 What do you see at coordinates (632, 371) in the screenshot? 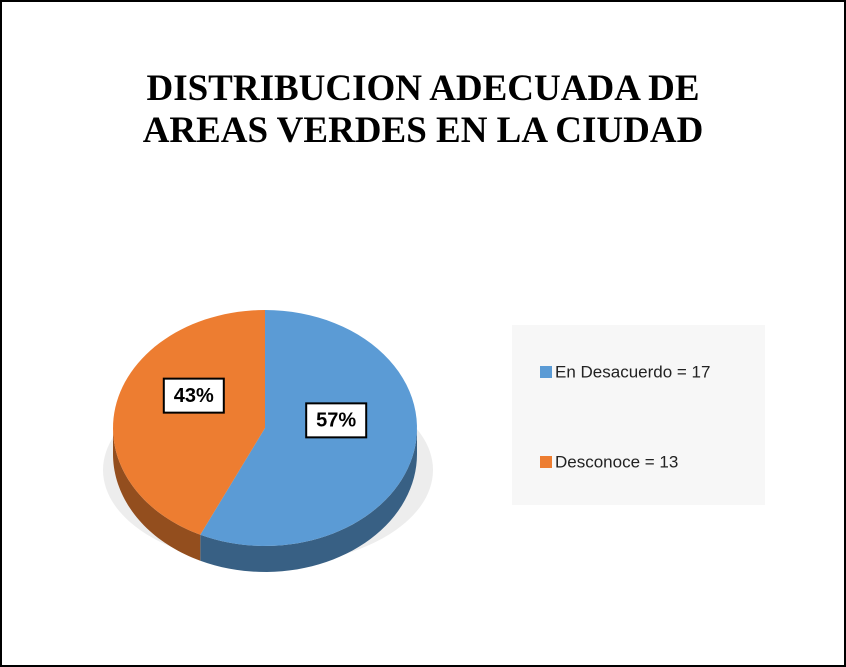
I see `legend-label: En Desacuerdo = 17` at bounding box center [632, 371].